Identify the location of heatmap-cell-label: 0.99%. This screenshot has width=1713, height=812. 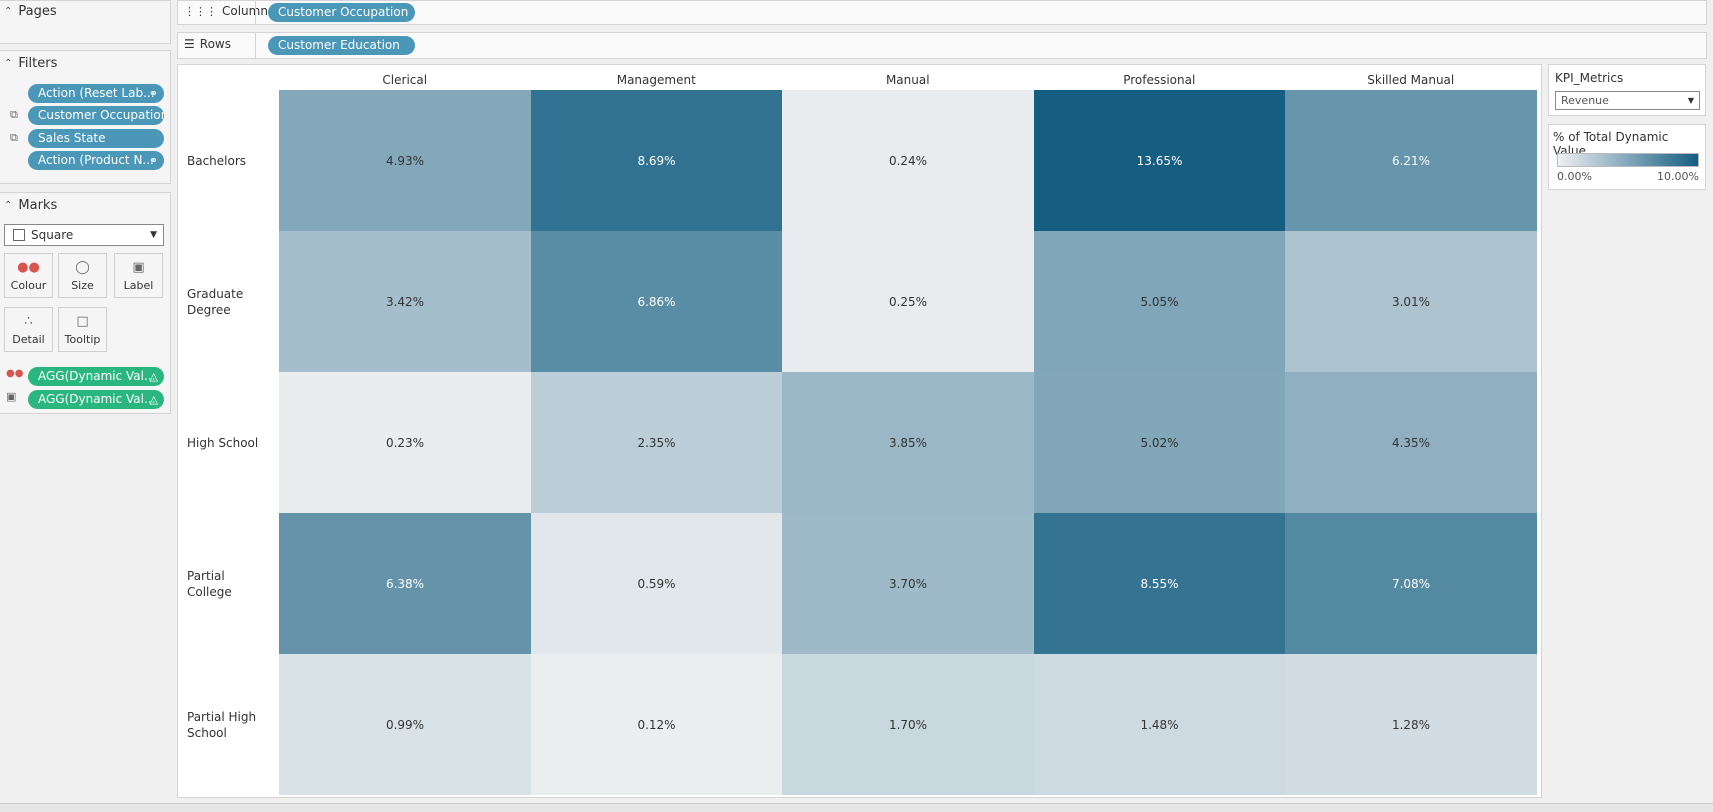
(405, 724).